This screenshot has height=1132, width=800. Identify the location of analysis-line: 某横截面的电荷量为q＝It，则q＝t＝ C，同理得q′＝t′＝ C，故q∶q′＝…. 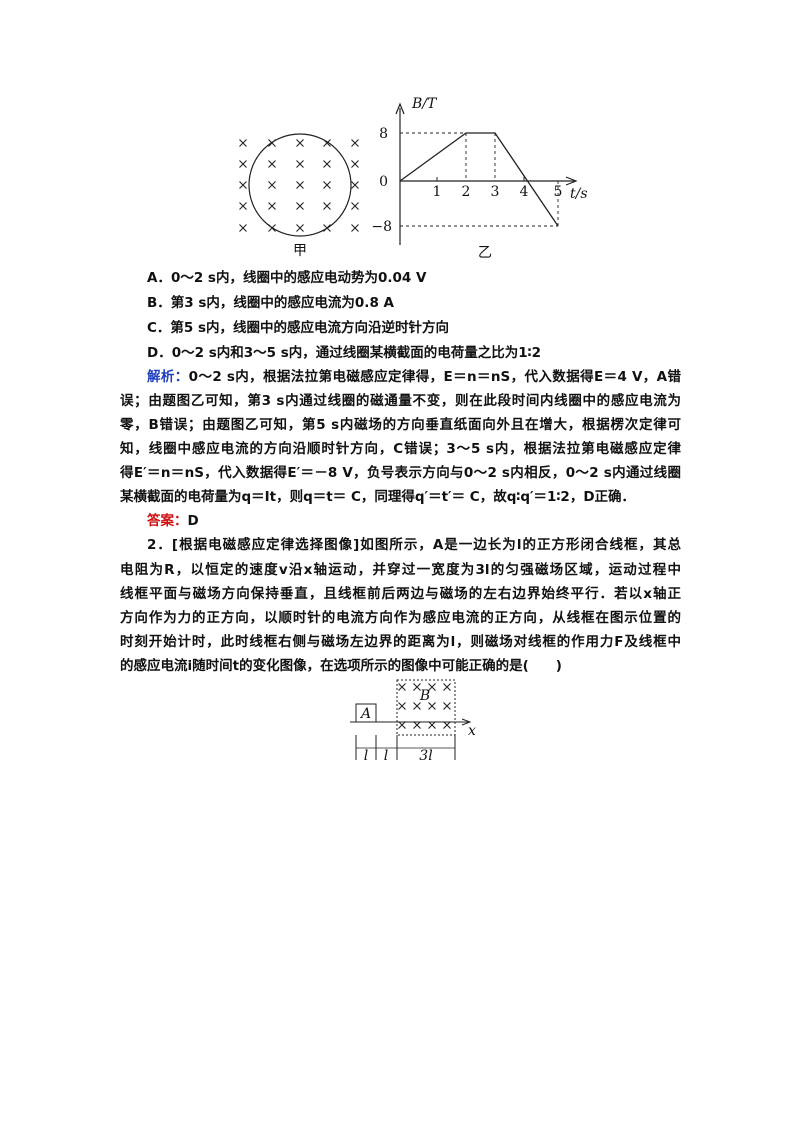
(378, 497).